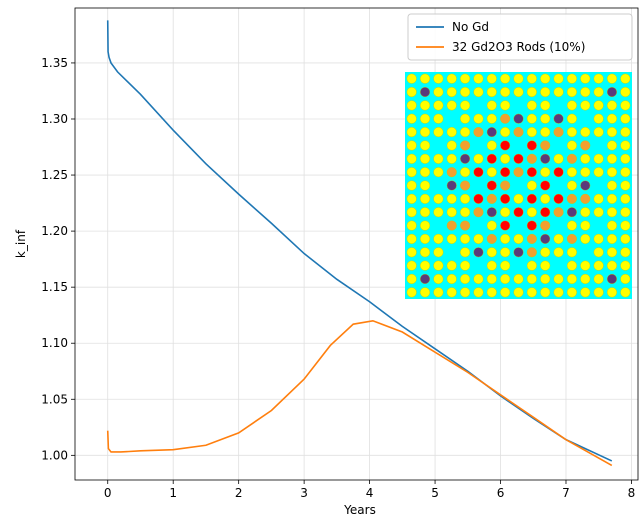  Describe the element at coordinates (54, 63) in the screenshot. I see `y-tick-label: 1.35` at that location.